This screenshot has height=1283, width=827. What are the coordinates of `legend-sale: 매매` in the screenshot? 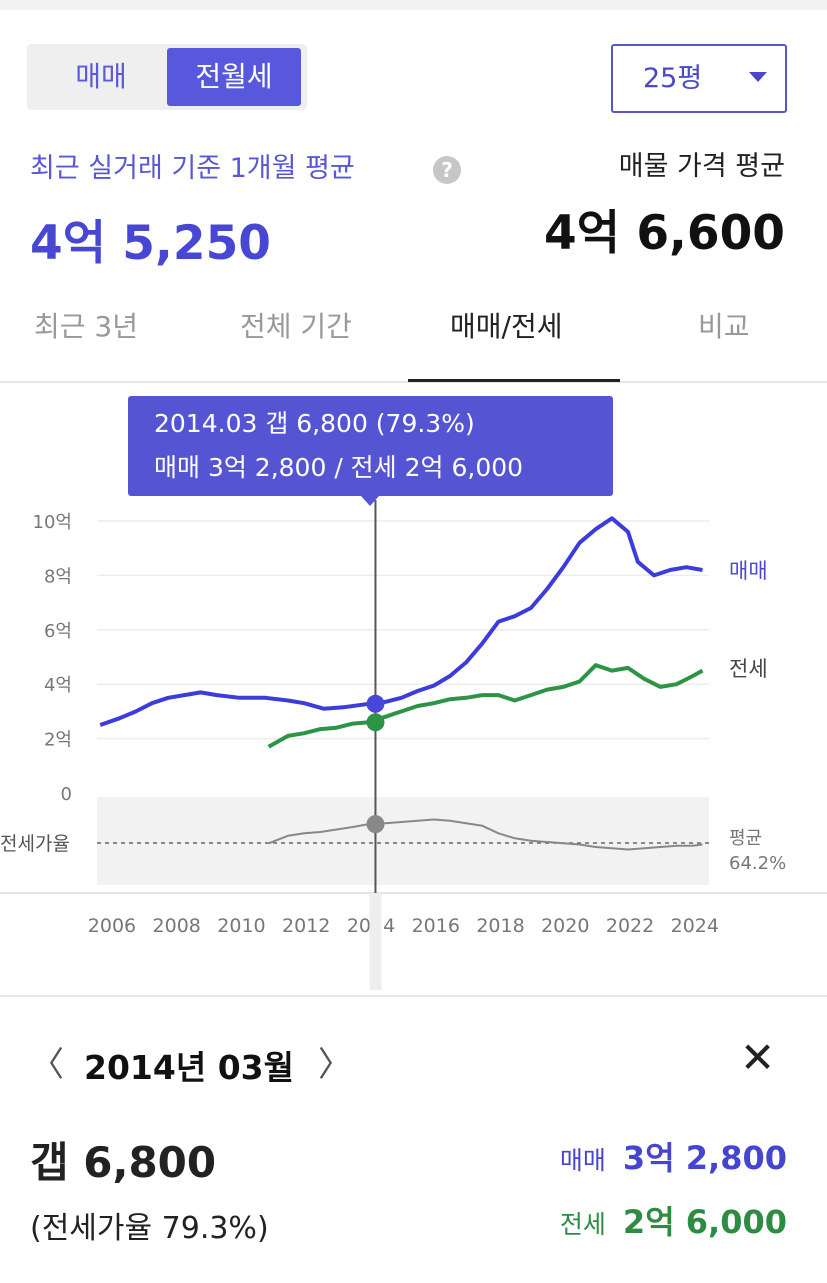 It's located at (748, 571).